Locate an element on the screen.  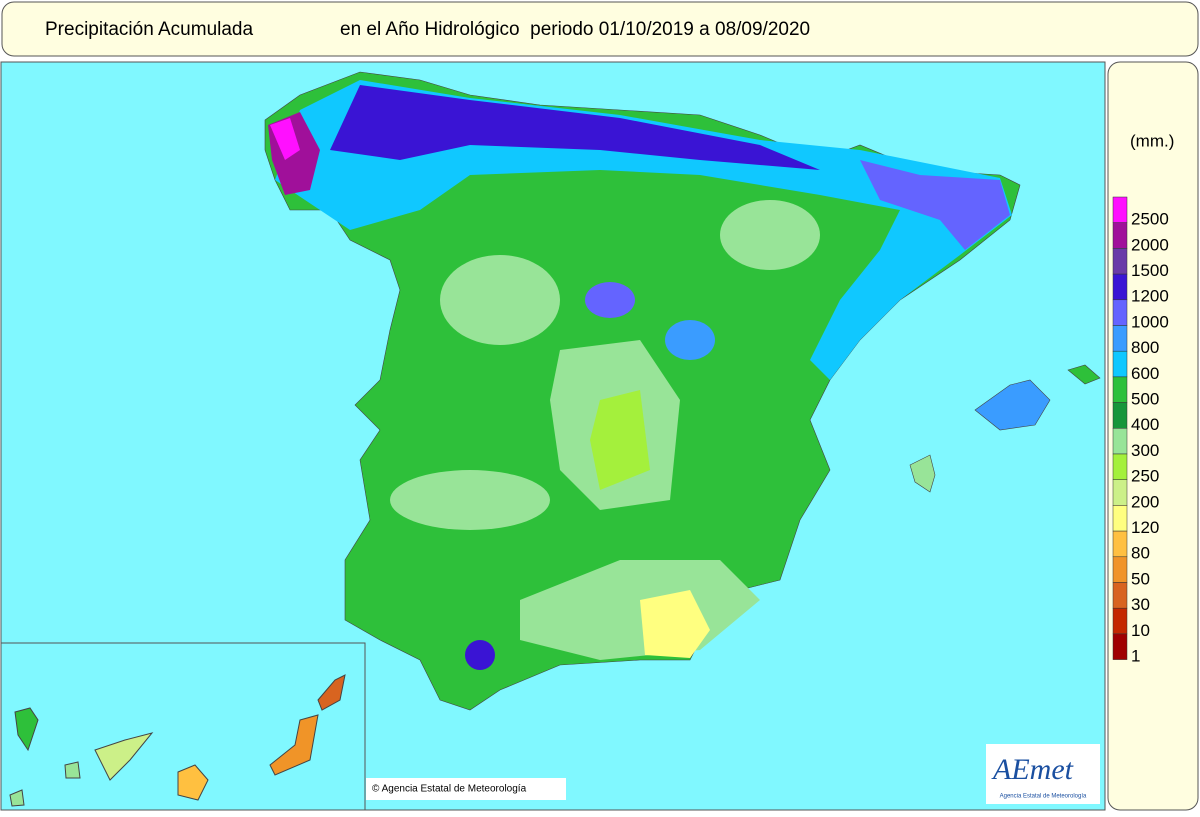
legend-label: 120 is located at coordinates (1145, 527).